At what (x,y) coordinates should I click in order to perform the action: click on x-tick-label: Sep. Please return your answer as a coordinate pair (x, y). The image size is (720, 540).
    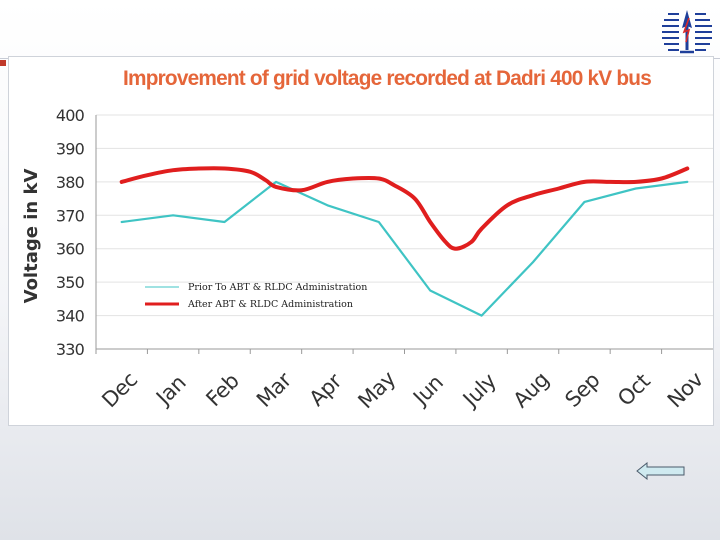
    Looking at the image, I should click on (583, 390).